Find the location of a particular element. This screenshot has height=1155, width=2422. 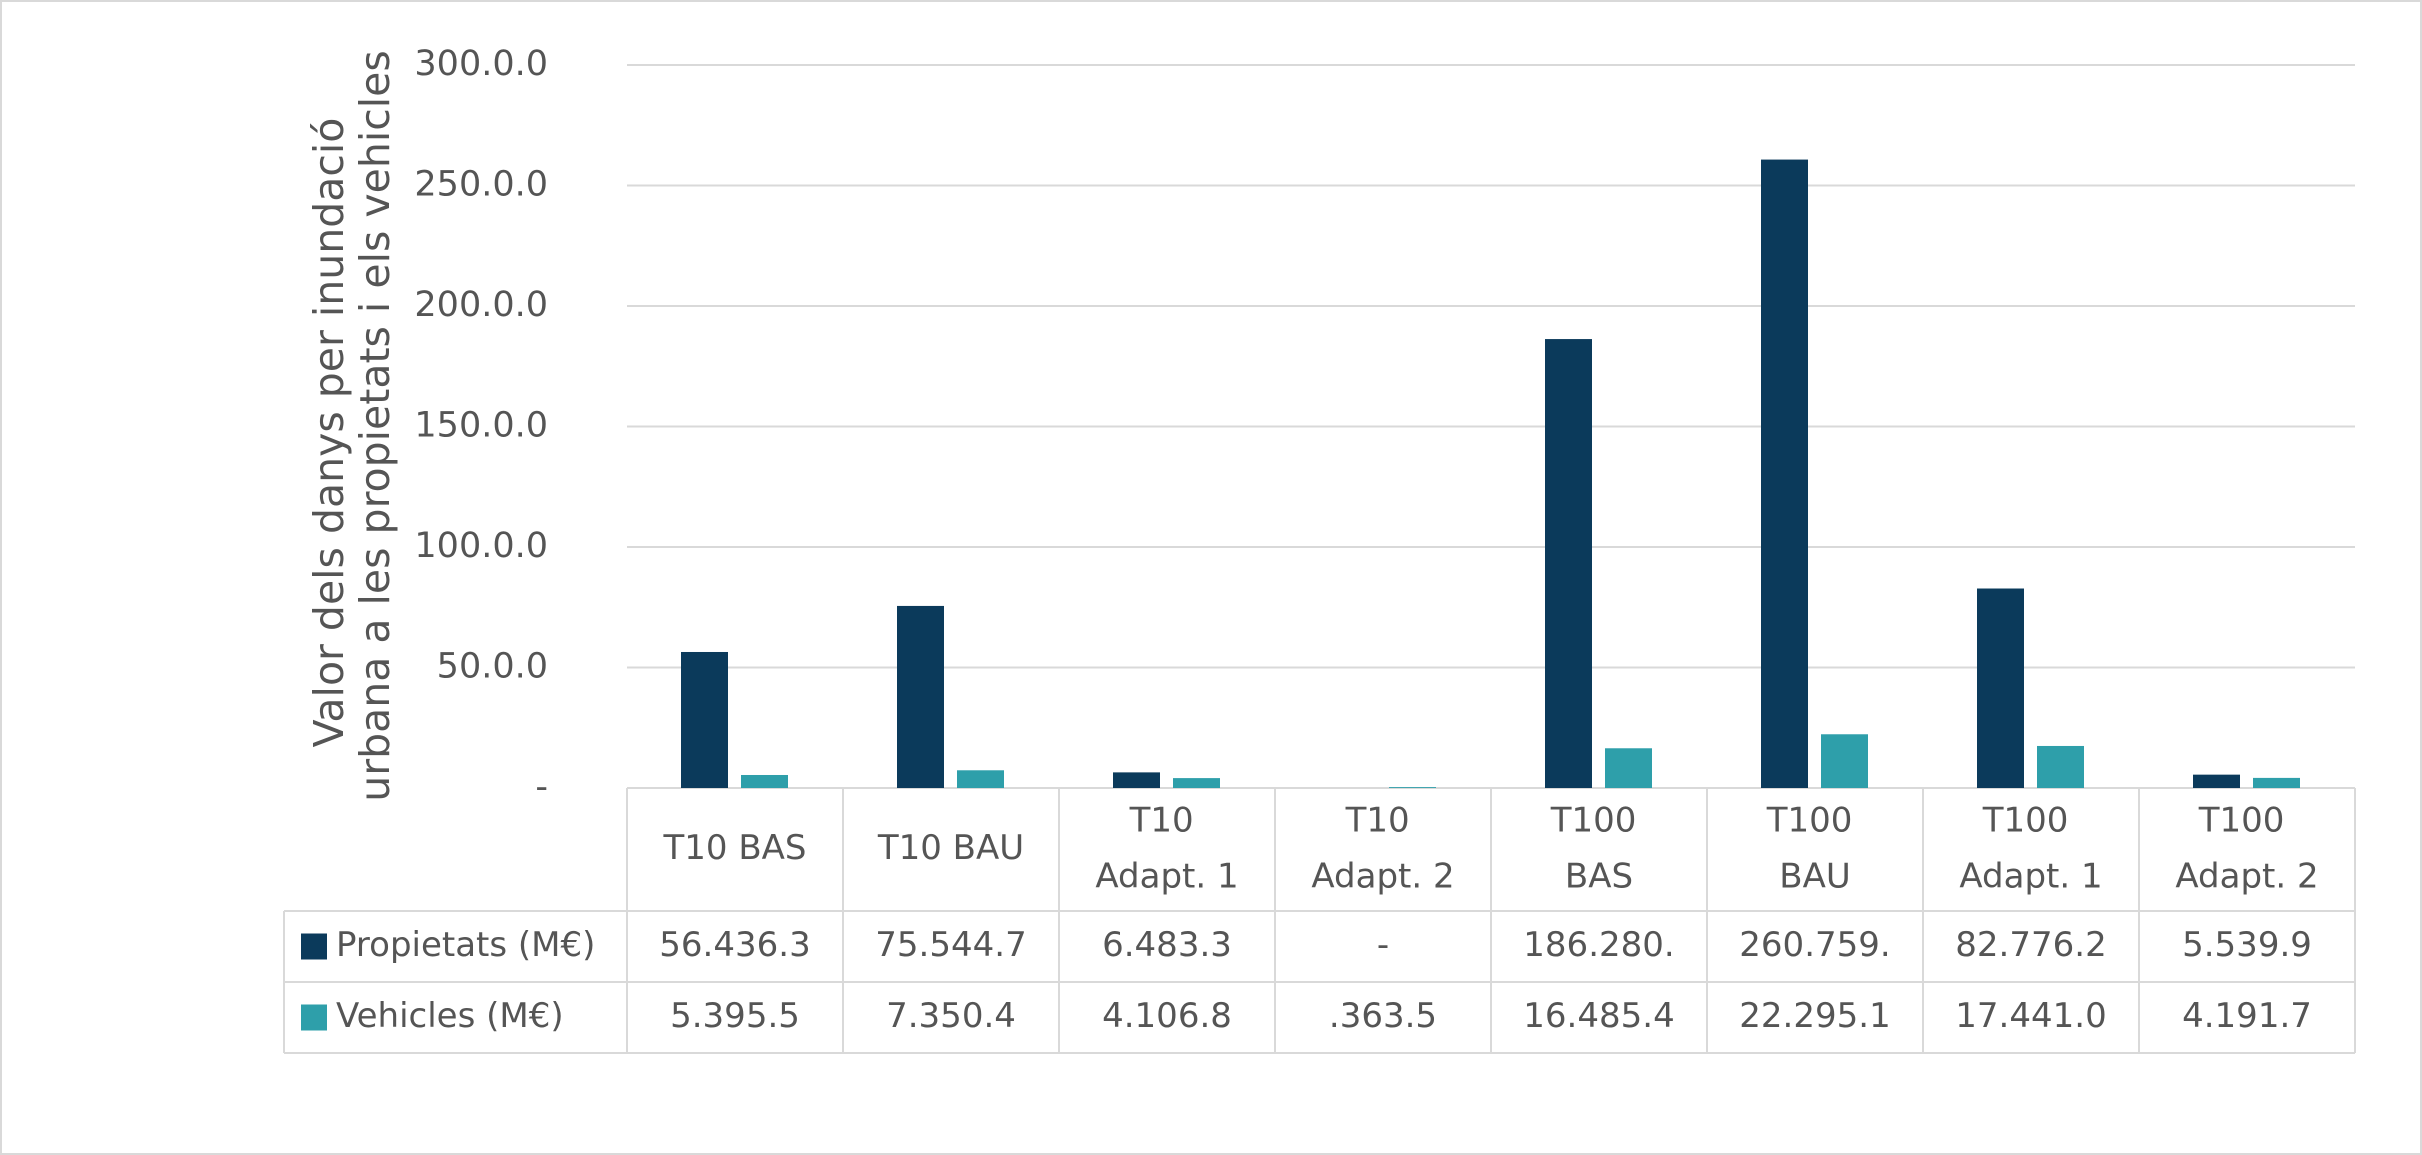

data-label: 4.191.7 is located at coordinates (2247, 1016).